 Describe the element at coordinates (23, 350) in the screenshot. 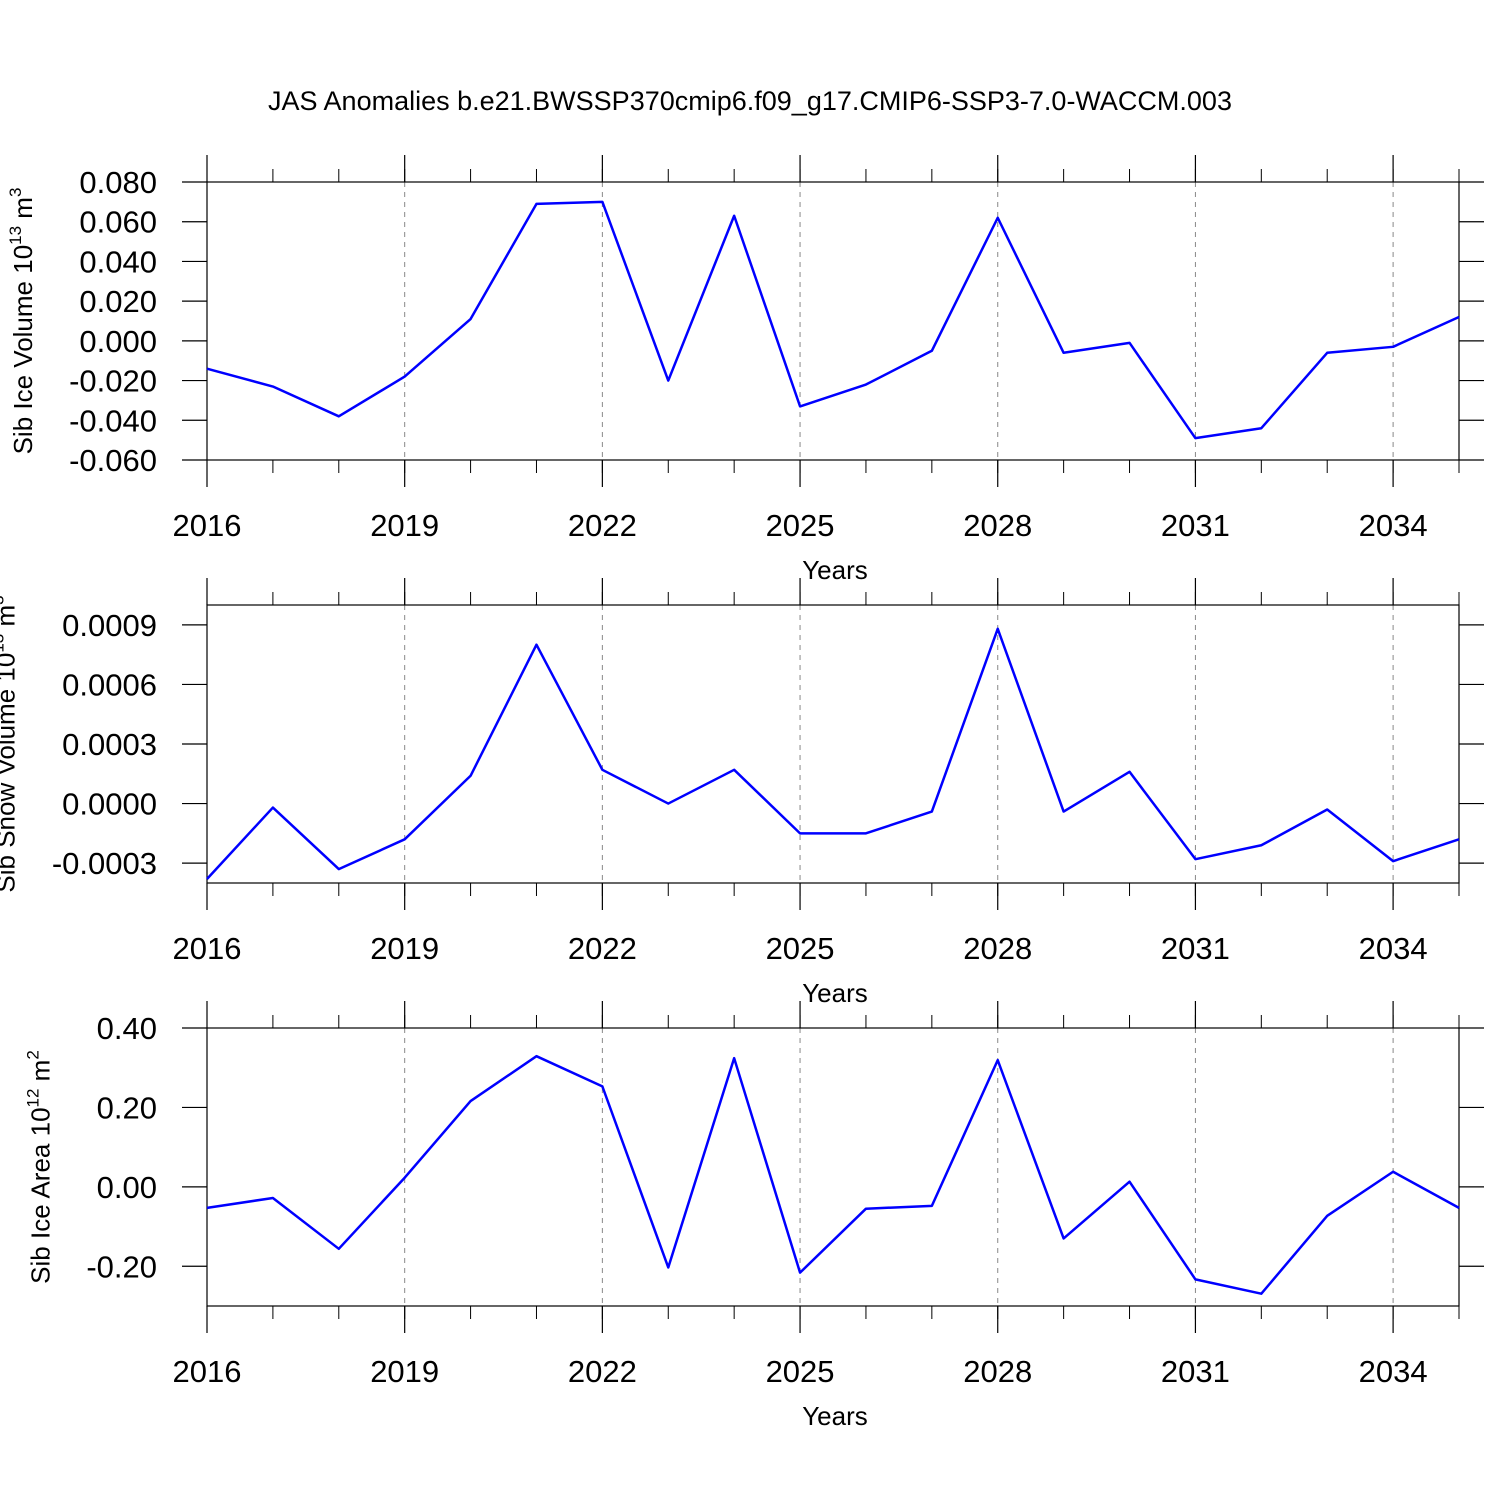

I see `y-axis-label-part: Sib Ice Volume 10` at that location.